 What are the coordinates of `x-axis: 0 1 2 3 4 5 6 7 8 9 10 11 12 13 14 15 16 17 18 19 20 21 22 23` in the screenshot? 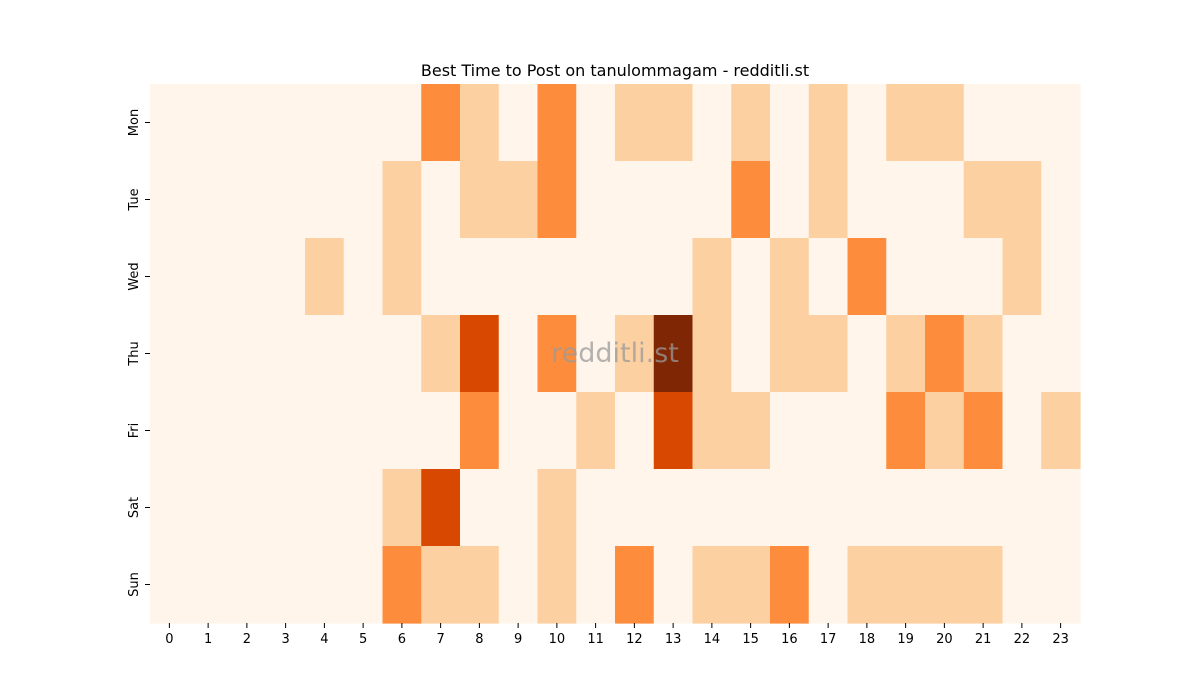 It's located at (617, 635).